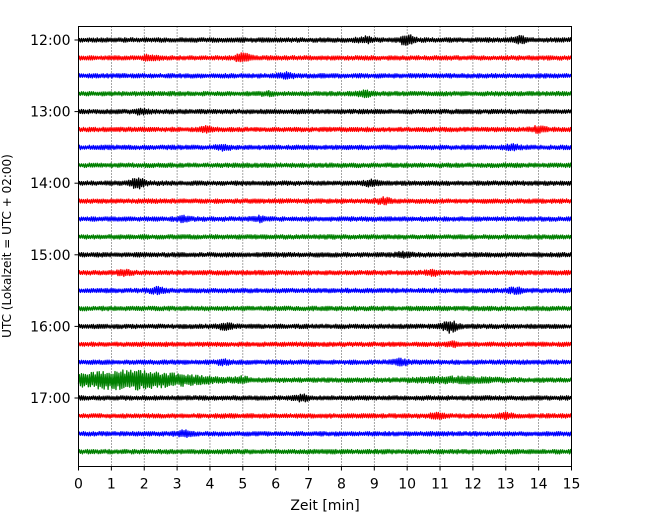 This screenshot has width=650, height=520. I want to click on y-tick-label: 12:00, so click(50, 41).